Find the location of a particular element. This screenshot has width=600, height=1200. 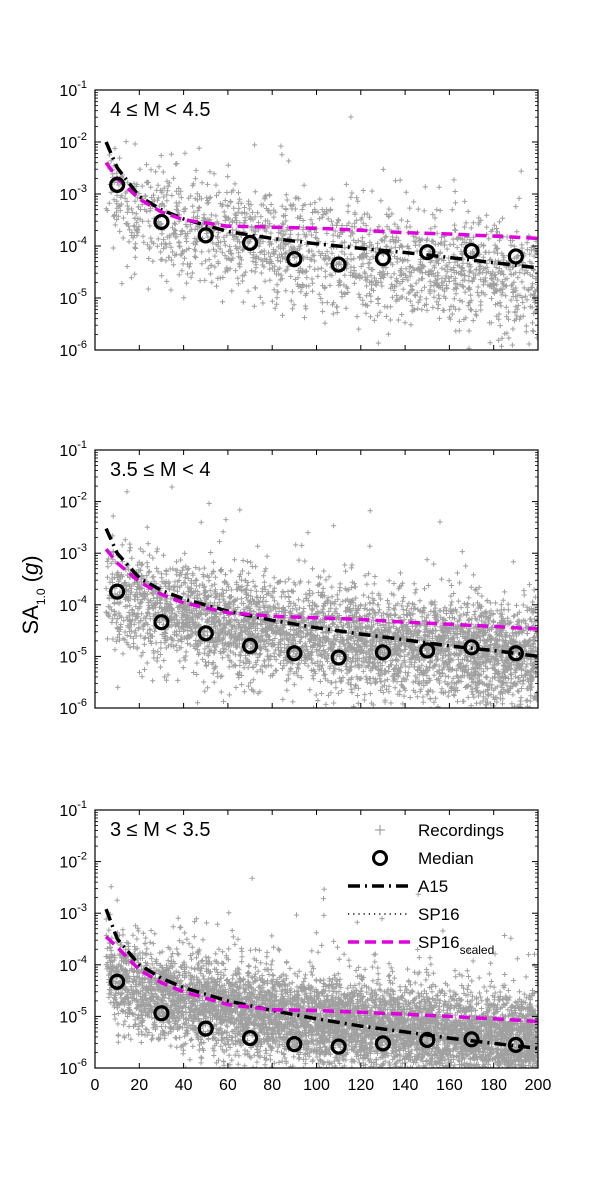

panel-label: 4 ≤ M < 4.5 is located at coordinates (160, 110).